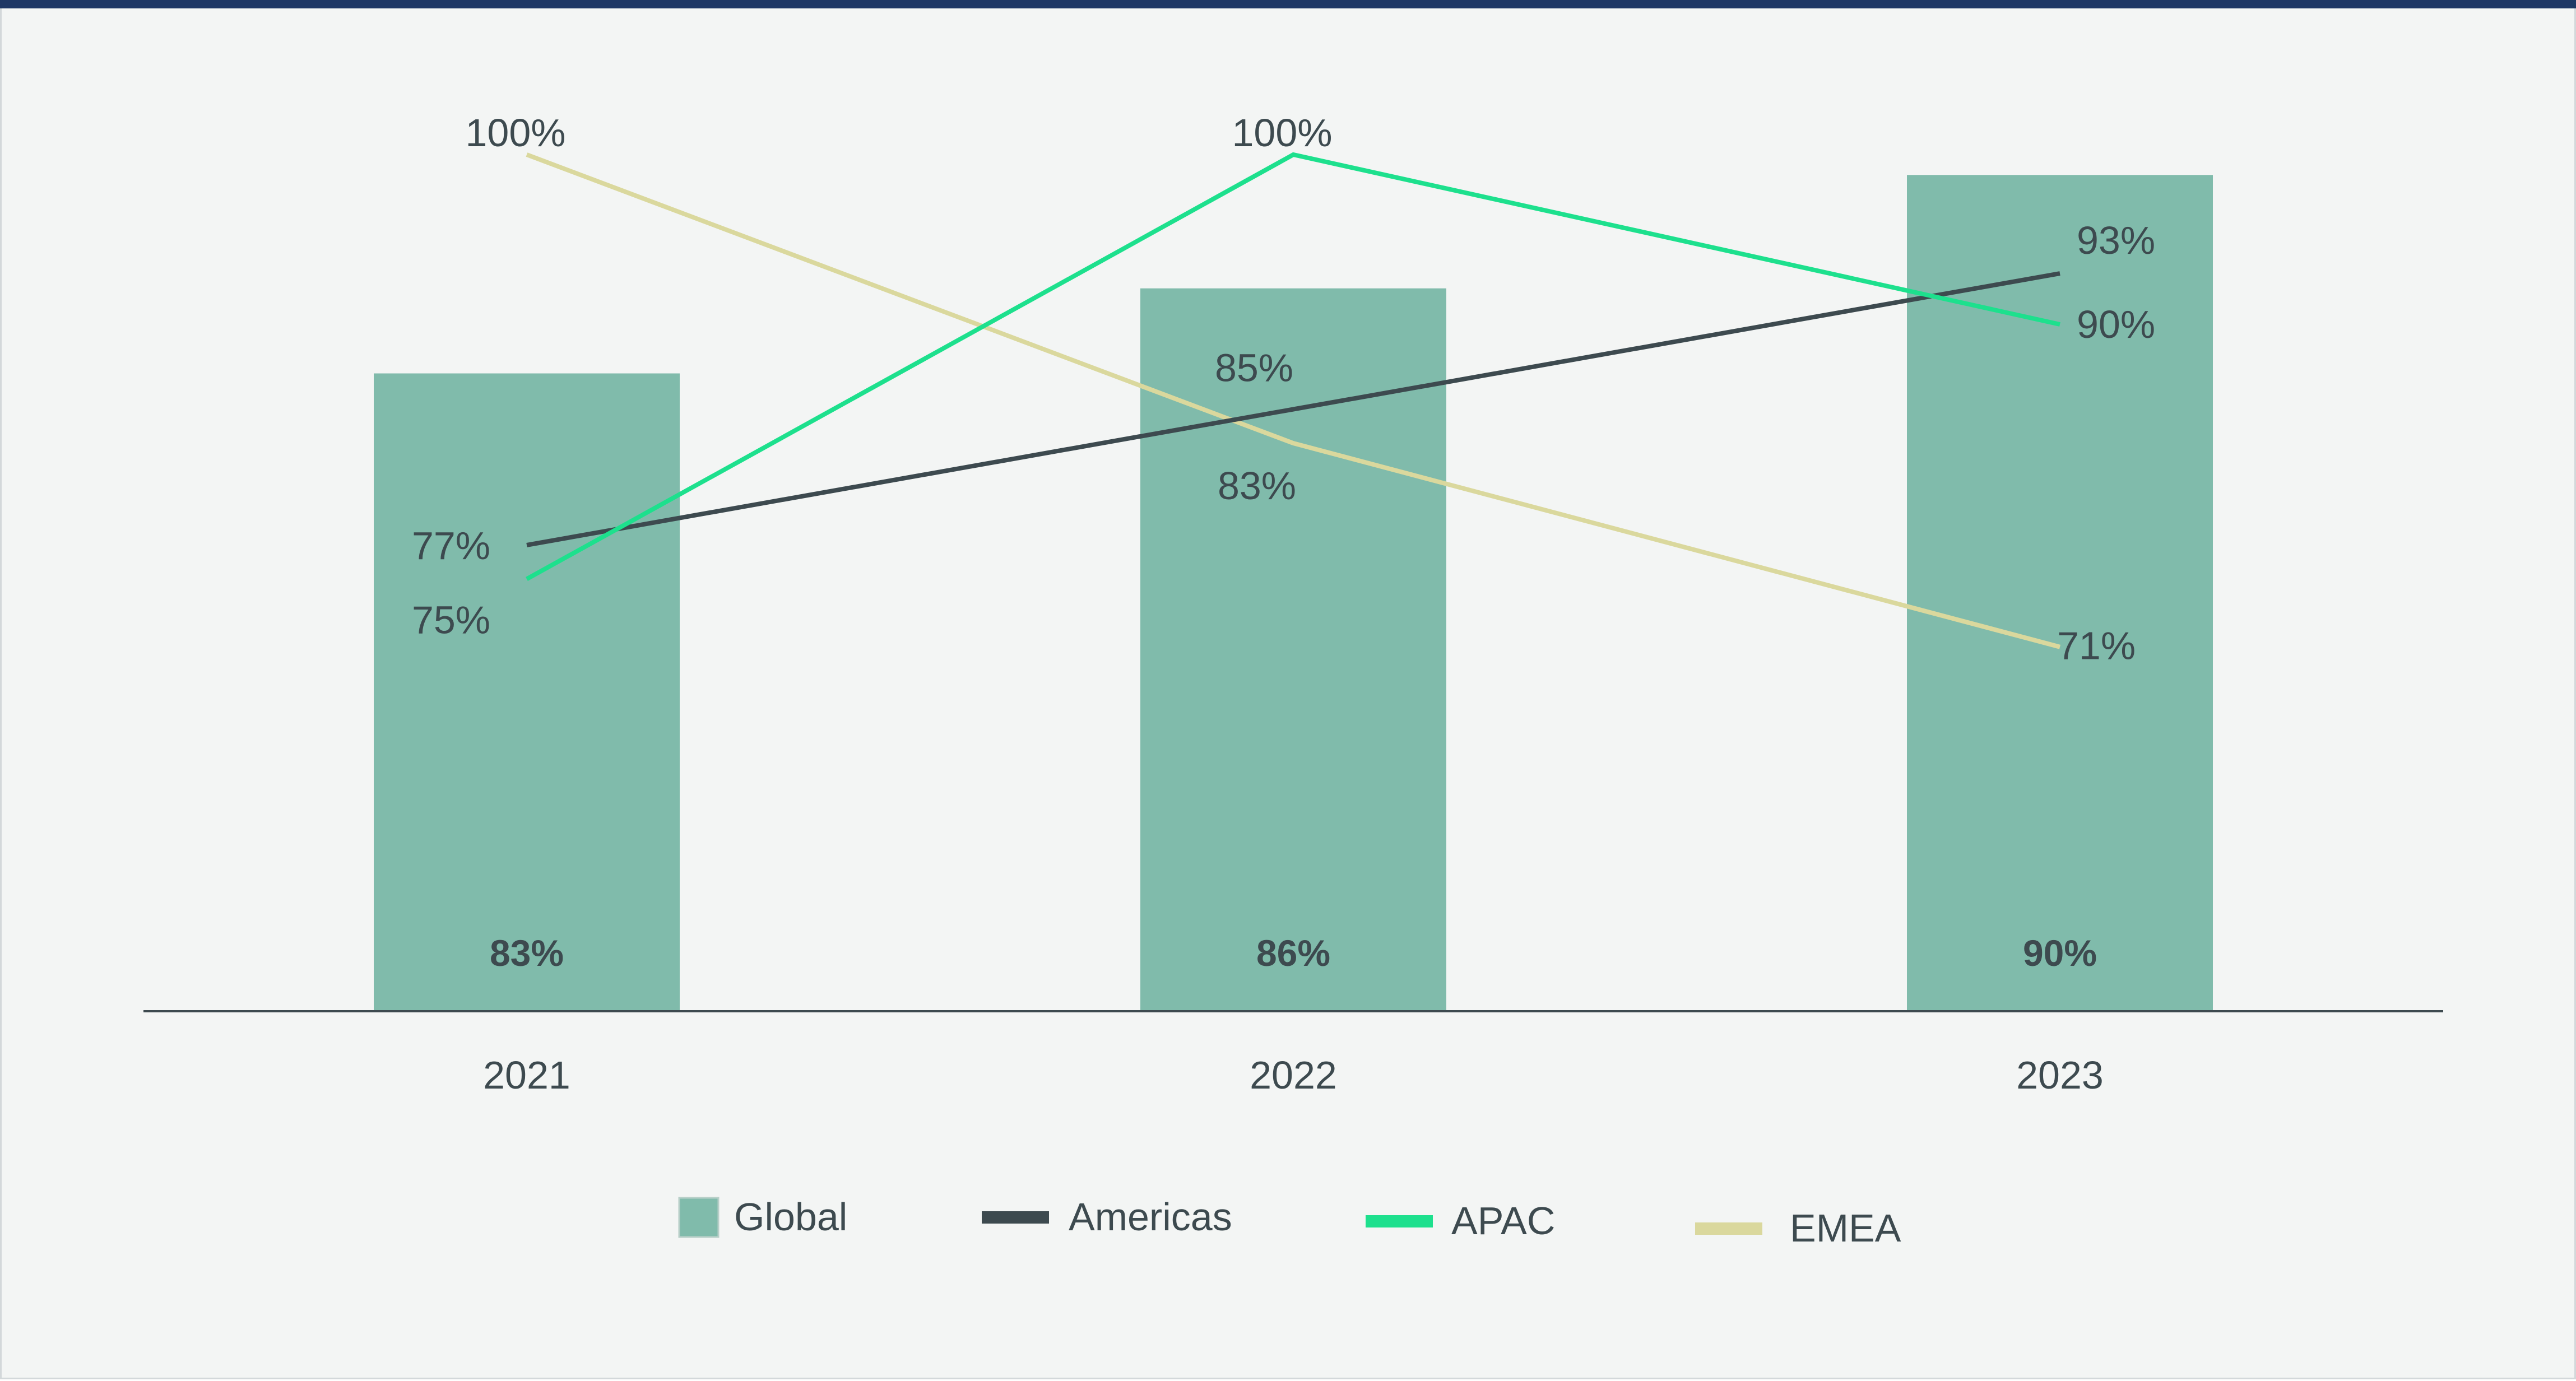 The image size is (2576, 1381). I want to click on point-label-americas-2021: 77%, so click(451, 546).